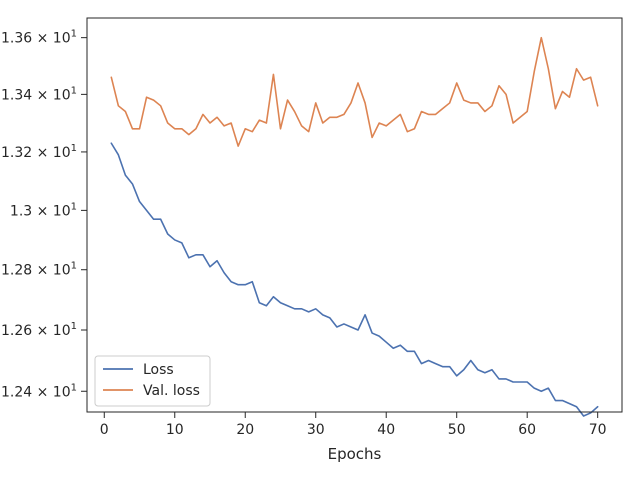 The height and width of the screenshot is (480, 640). Describe the element at coordinates (171, 391) in the screenshot. I see `legend-label-val-loss: Val. loss` at that location.